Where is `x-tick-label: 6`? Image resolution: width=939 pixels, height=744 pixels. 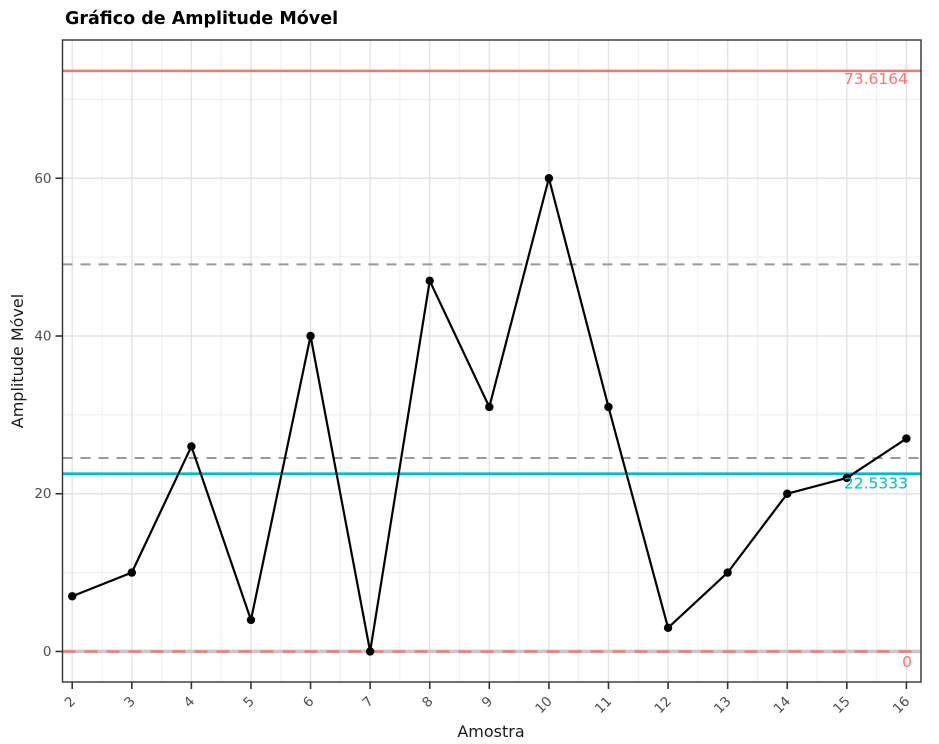 x-tick-label: 6 is located at coordinates (308, 702).